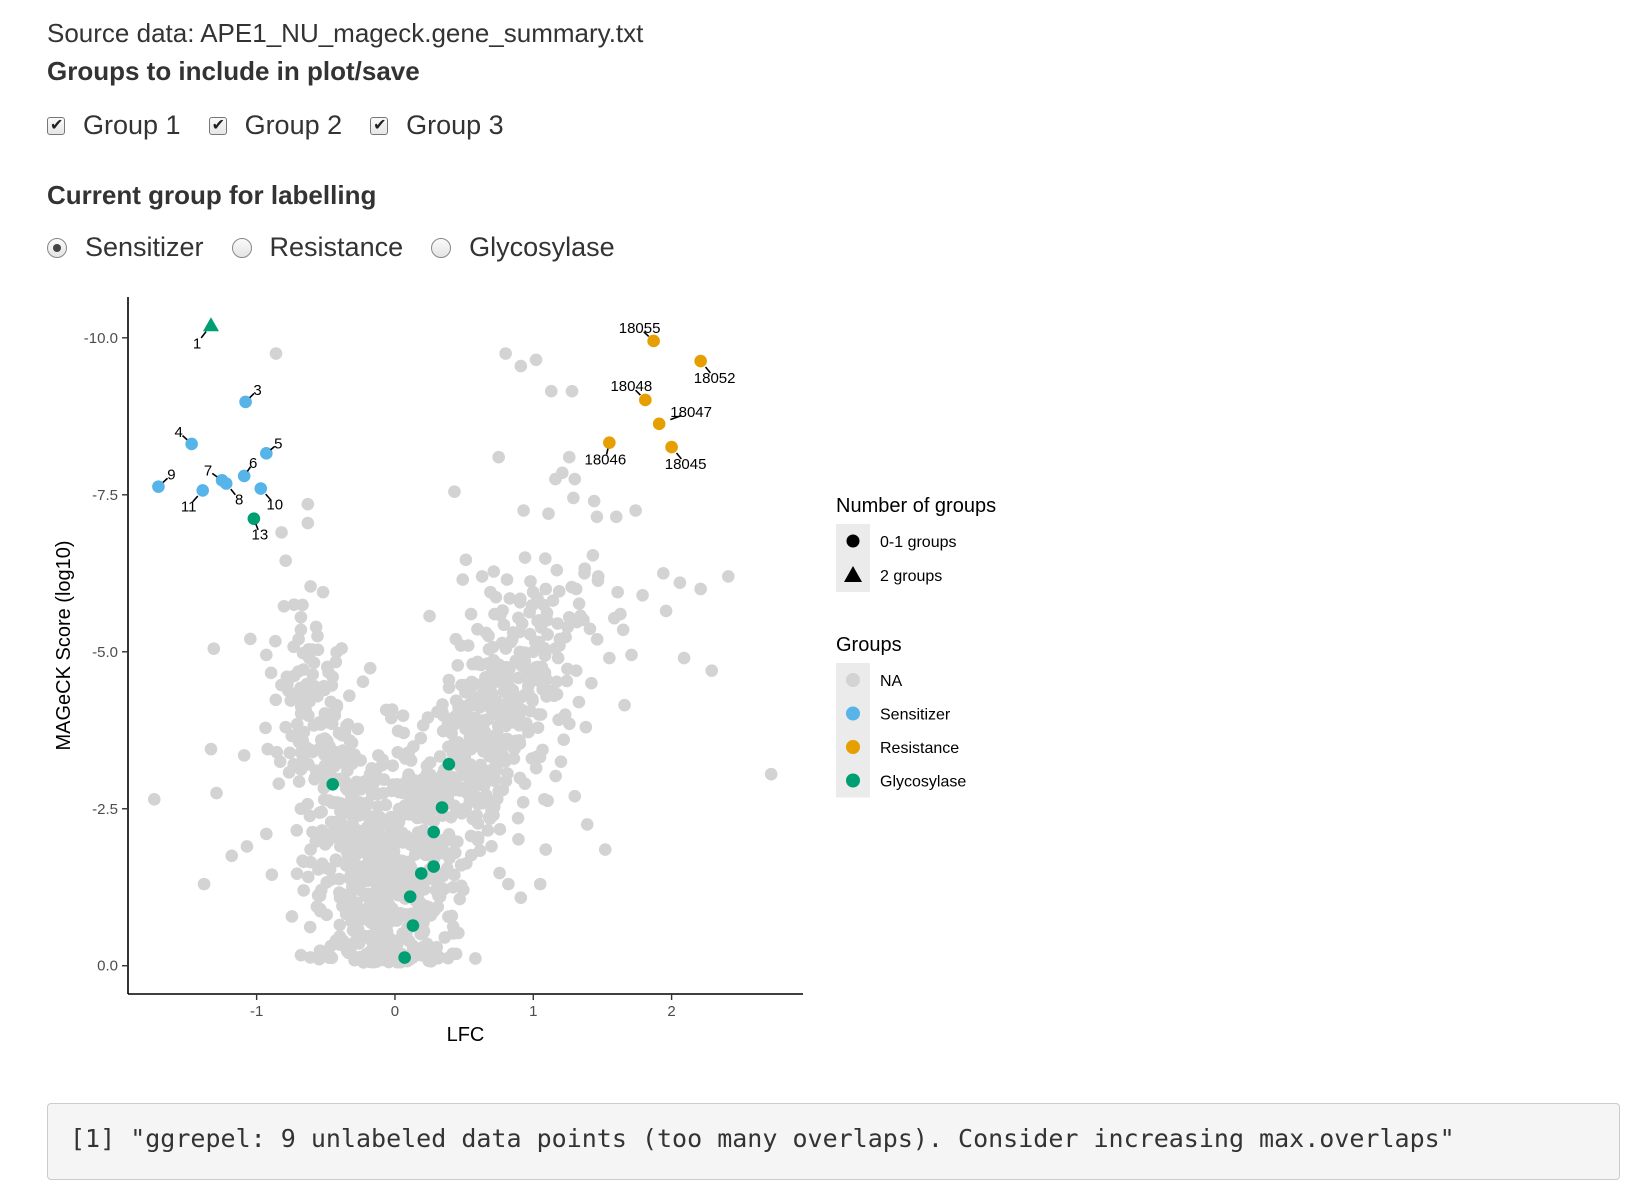 Image resolution: width=1628 pixels, height=1190 pixels. I want to click on point-label: 18046, so click(605, 460).